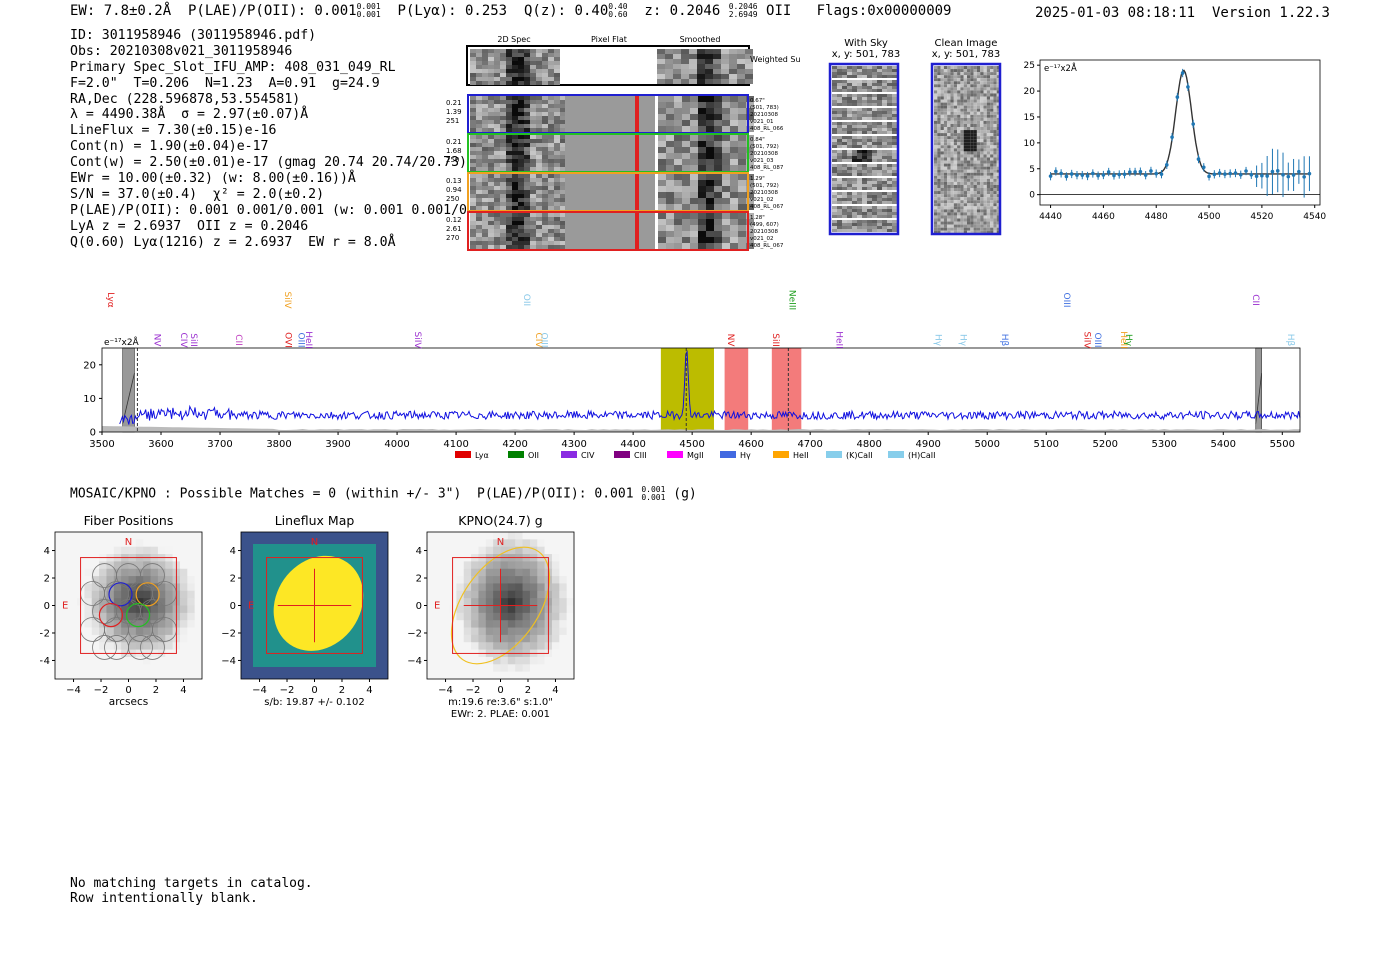 The height and width of the screenshot is (953, 1400). Describe the element at coordinates (47, 606) in the screenshot. I see `ytick-label: 0` at that location.